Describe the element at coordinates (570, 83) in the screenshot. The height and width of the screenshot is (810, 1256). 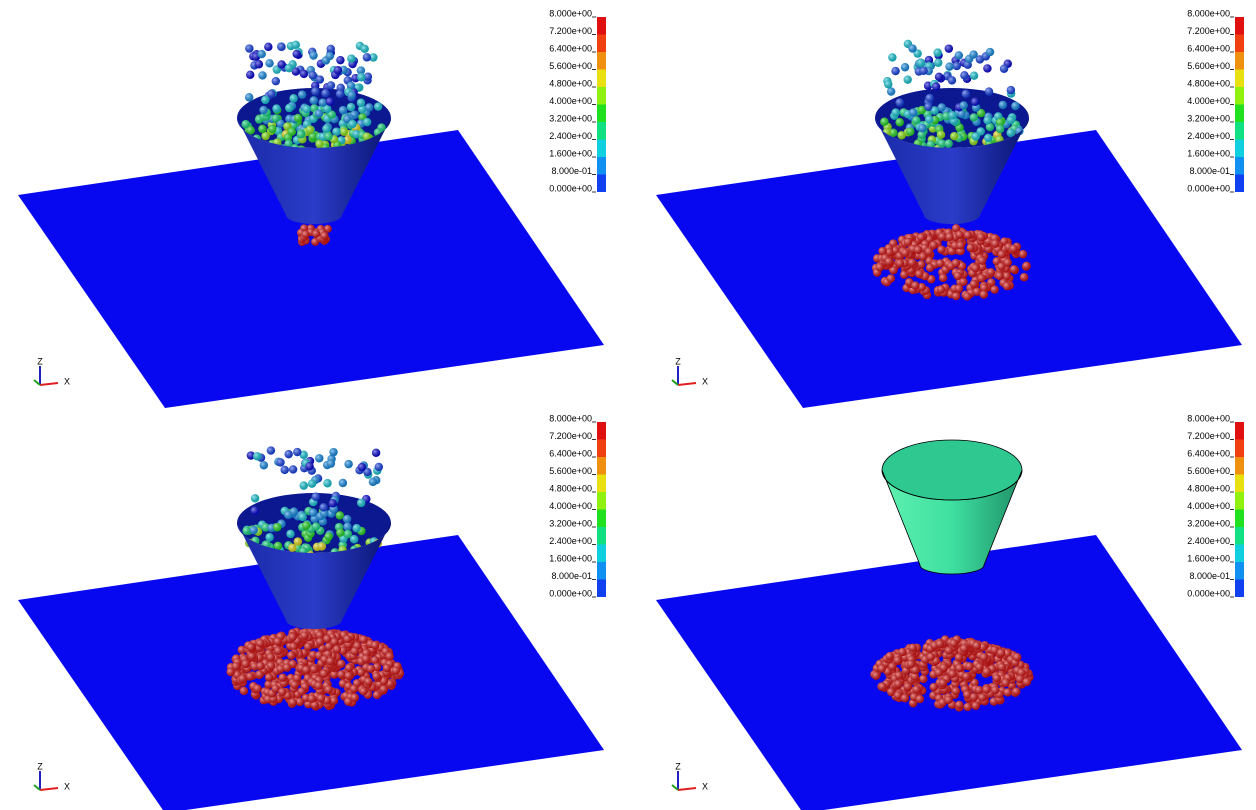
I see `colorbar-label: 4.800e+00` at that location.